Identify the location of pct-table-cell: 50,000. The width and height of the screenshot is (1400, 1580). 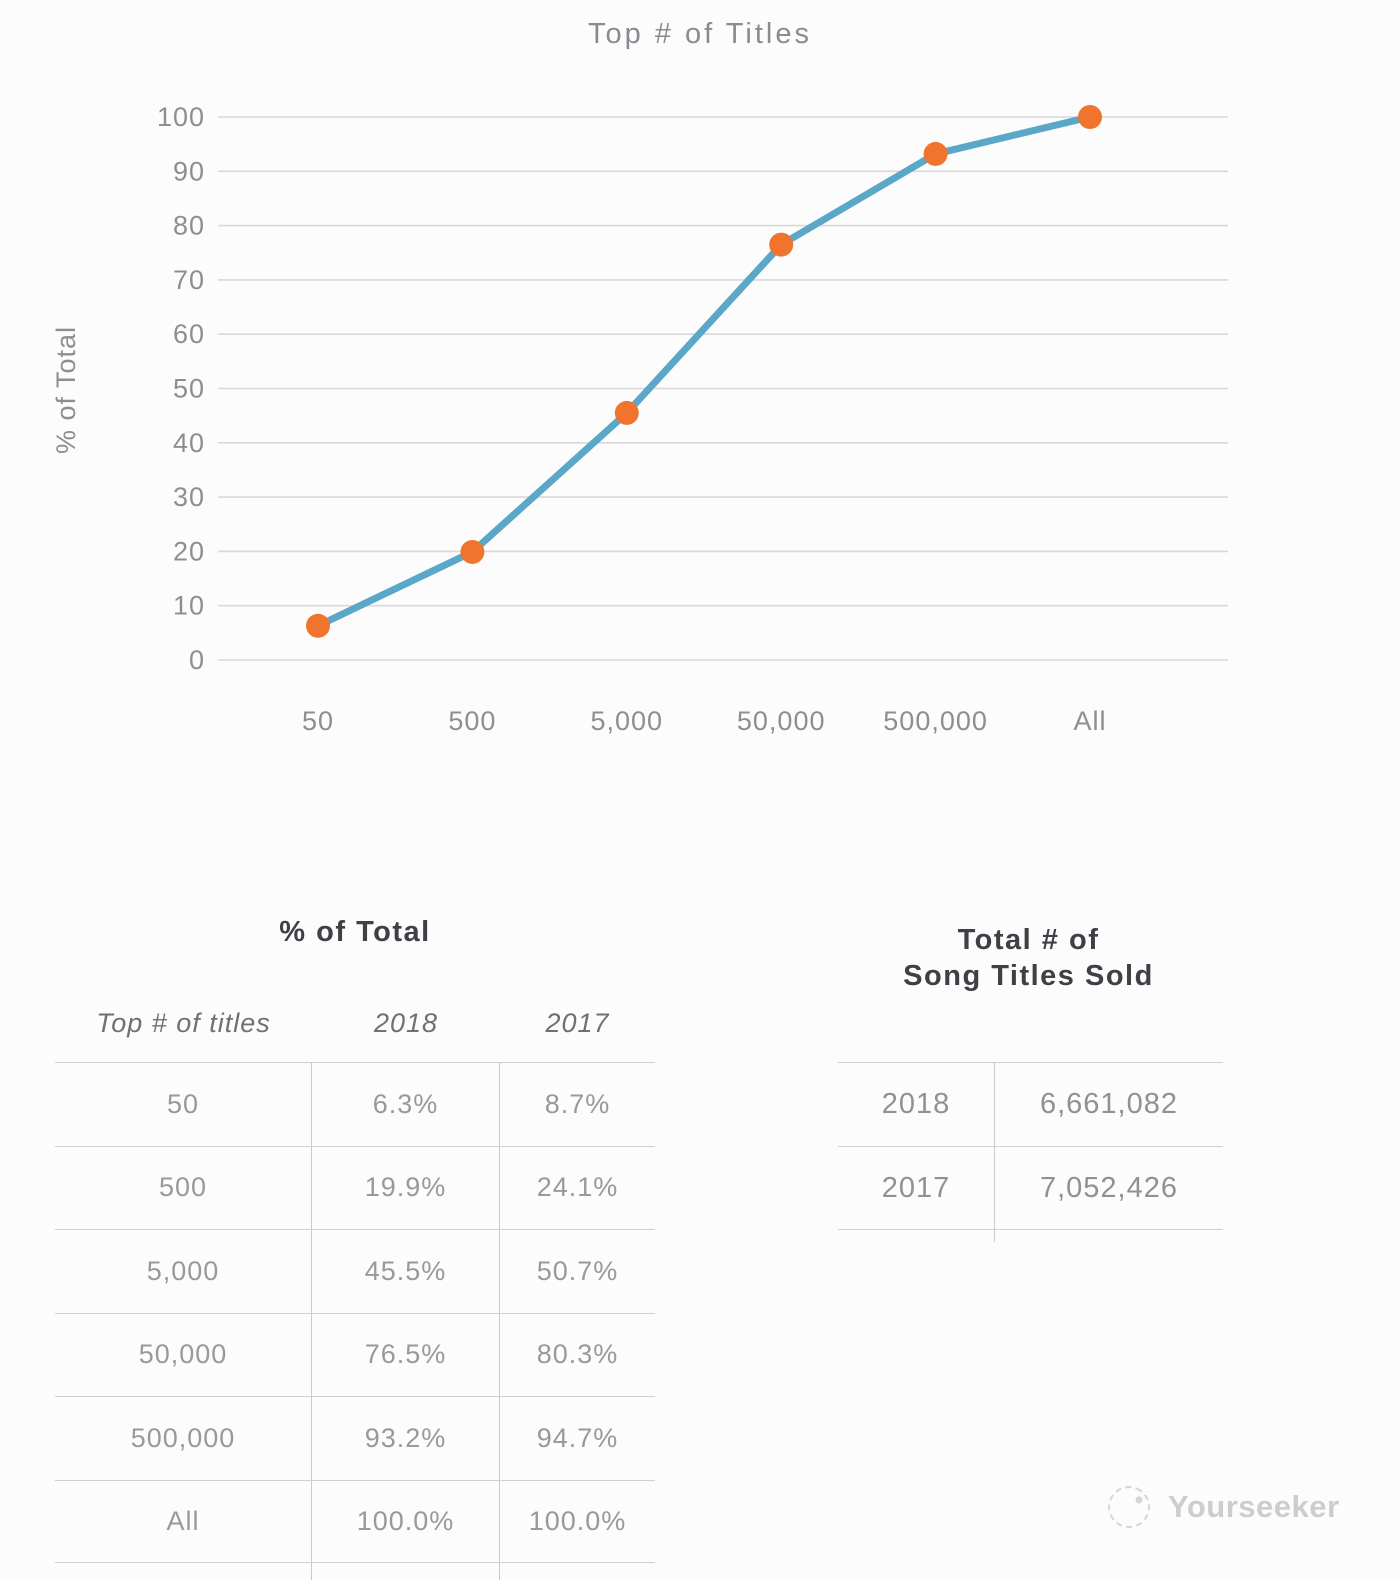
(183, 1354).